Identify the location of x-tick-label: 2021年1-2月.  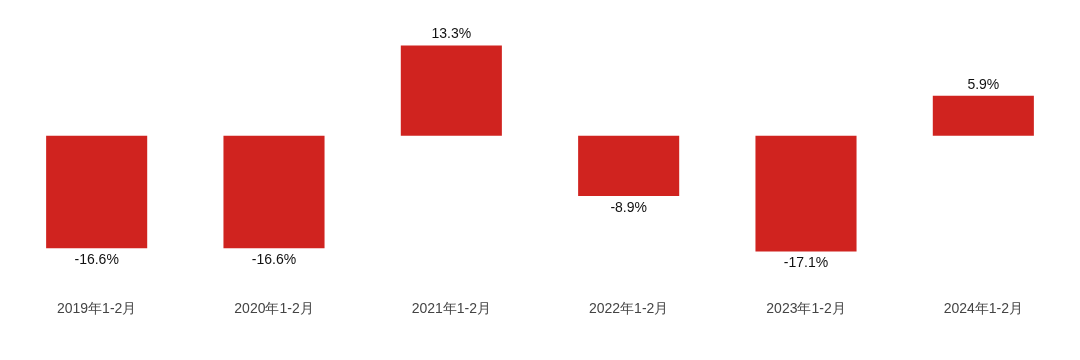
(451, 308).